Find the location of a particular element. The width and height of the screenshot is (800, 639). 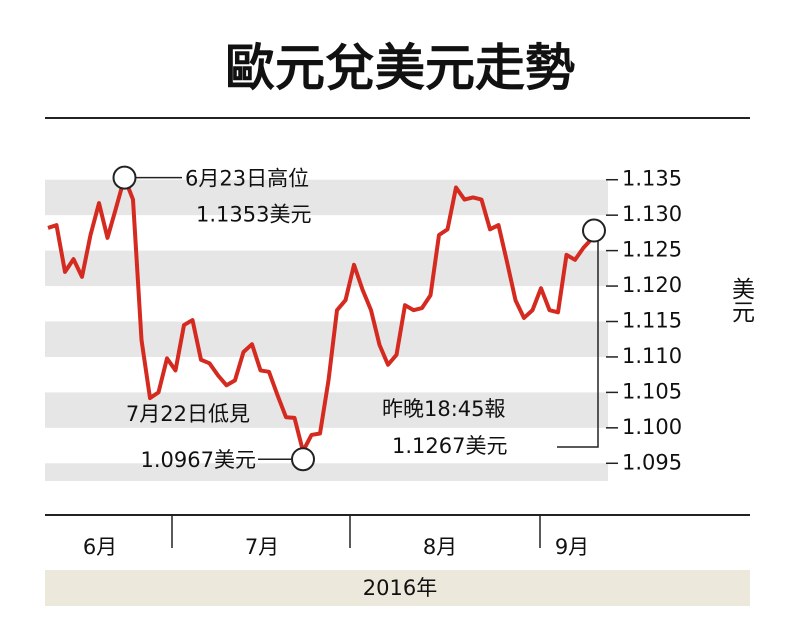

y-tick-label: 1.135 is located at coordinates (652, 179).